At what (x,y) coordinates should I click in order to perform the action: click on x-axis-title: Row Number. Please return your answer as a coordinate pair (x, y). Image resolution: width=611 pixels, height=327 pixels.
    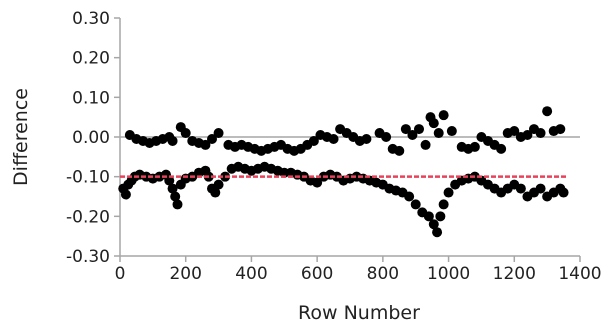
    Looking at the image, I should click on (359, 313).